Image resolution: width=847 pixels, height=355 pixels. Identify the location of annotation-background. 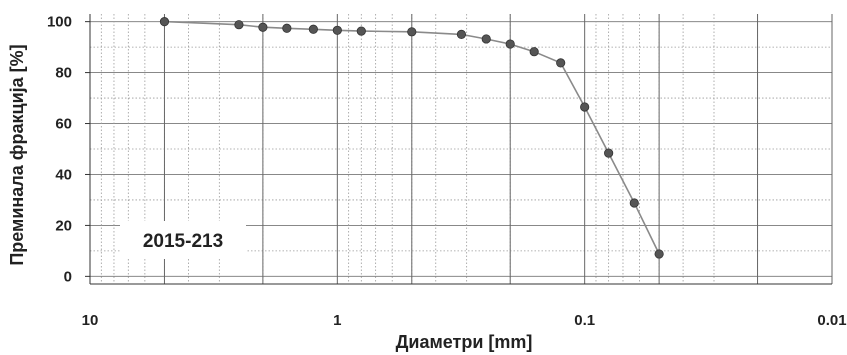
(183, 240).